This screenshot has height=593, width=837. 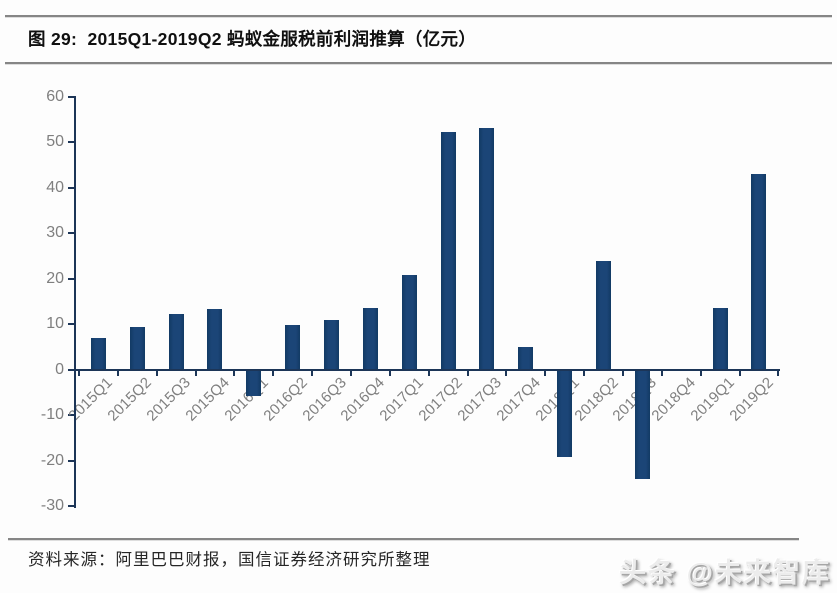 I want to click on y-axis-line, so click(x=75, y=302).